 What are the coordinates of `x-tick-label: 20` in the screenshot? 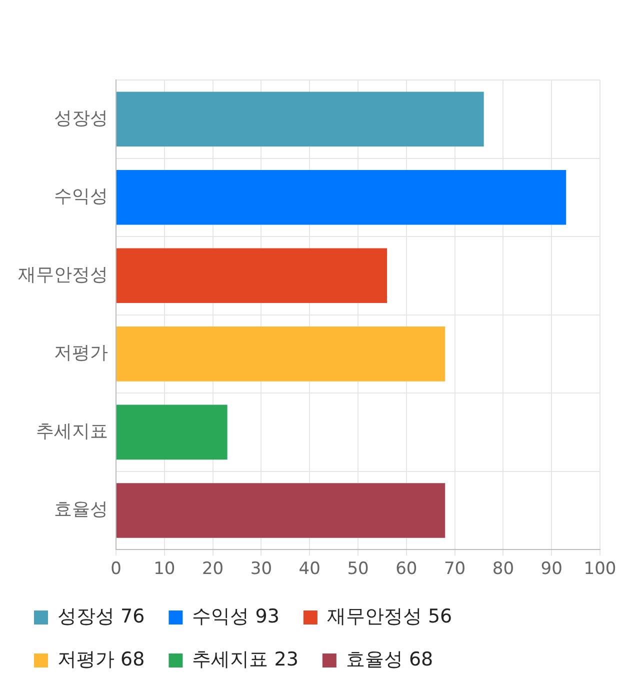 It's located at (213, 569).